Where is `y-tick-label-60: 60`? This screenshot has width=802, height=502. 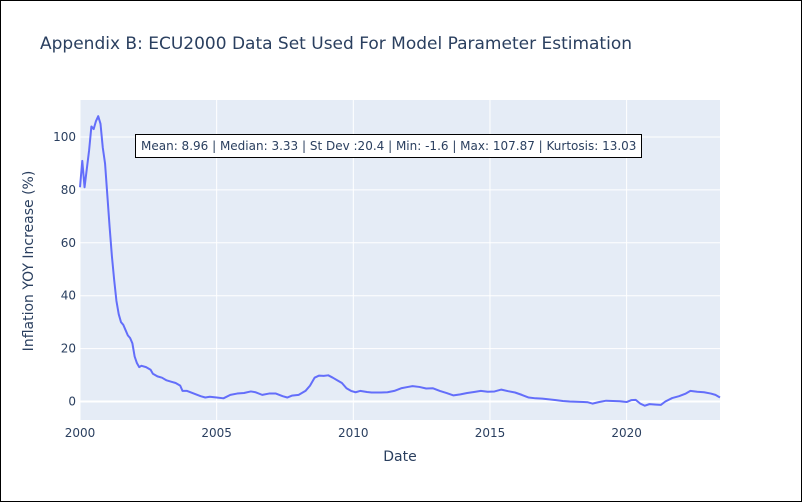 y-tick-label-60: 60 is located at coordinates (68, 243).